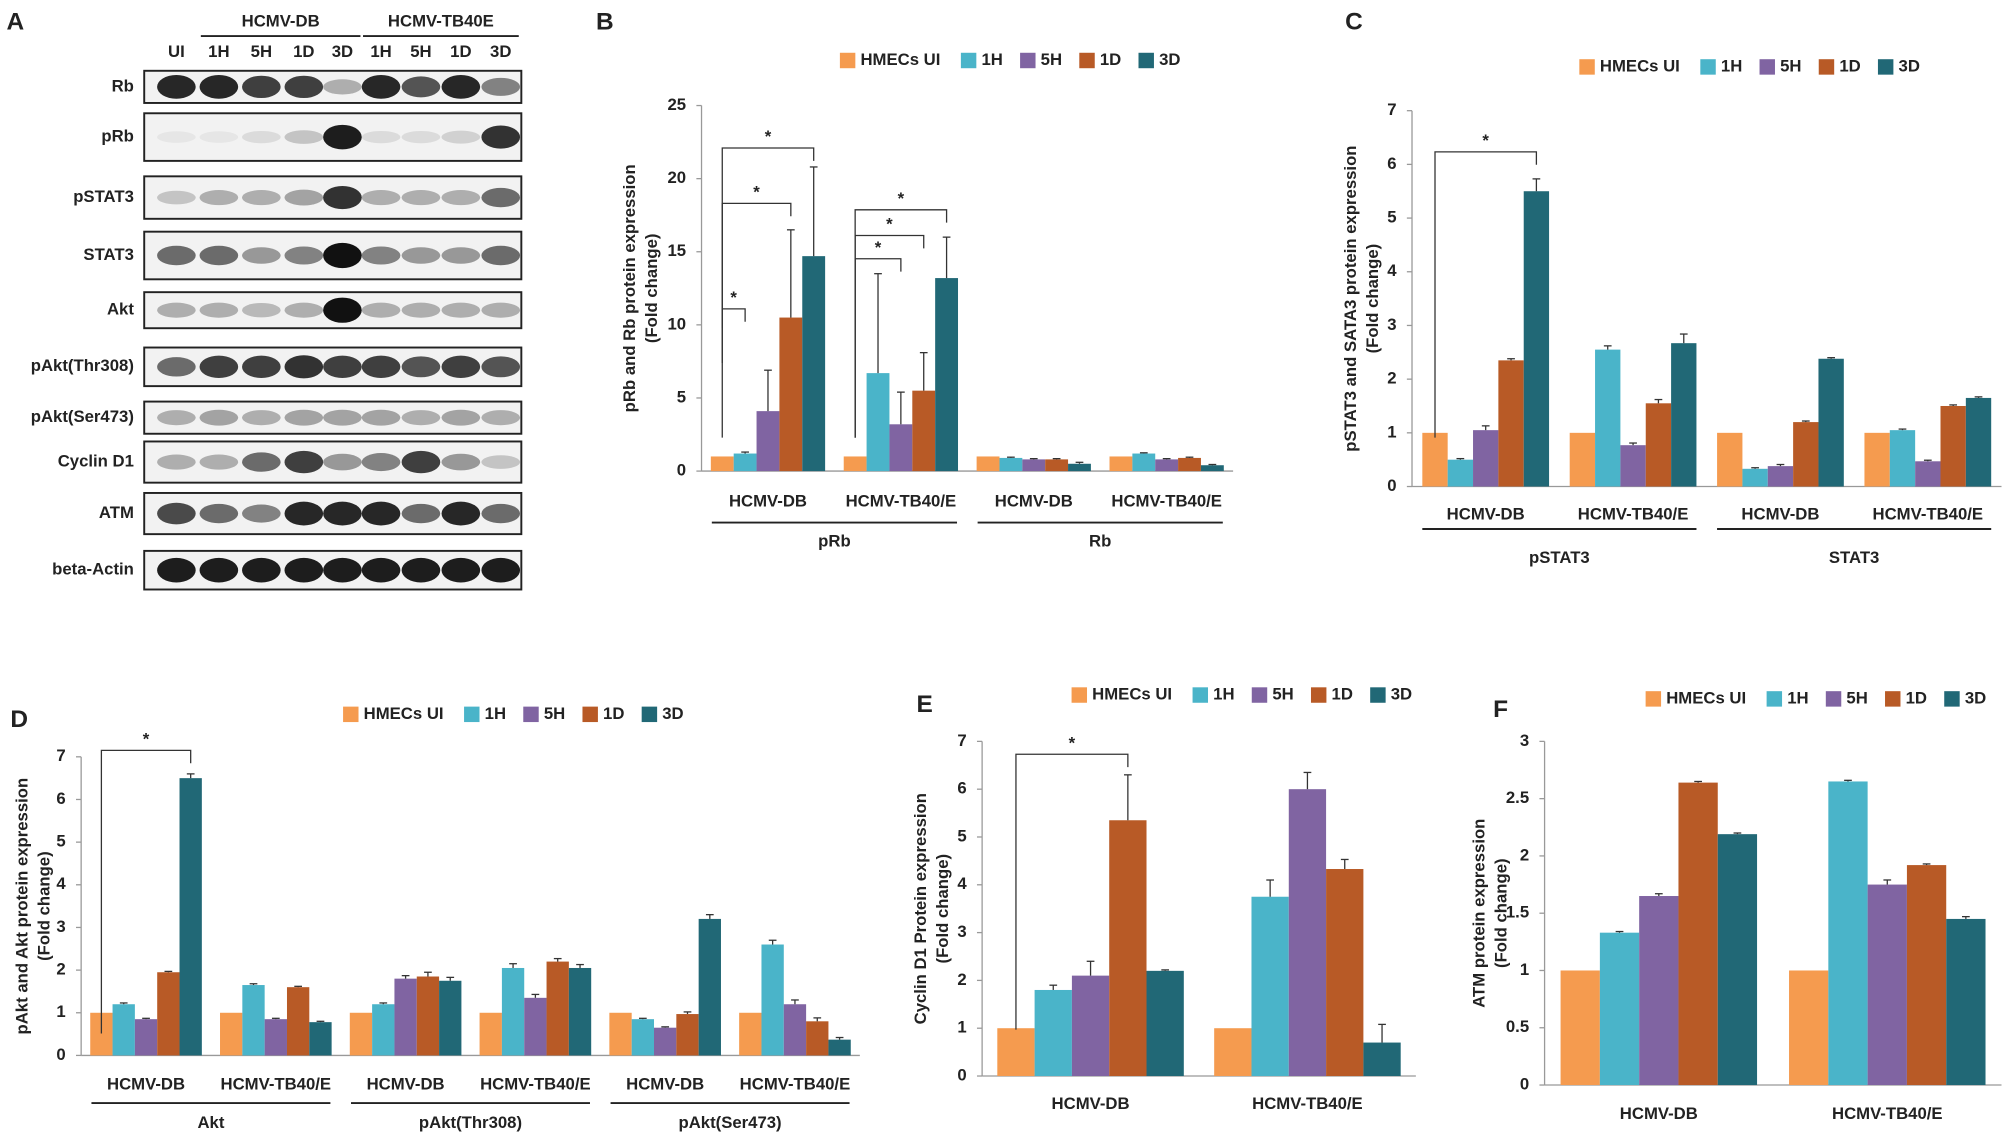 The width and height of the screenshot is (2008, 1136). I want to click on legend-label: 1D, so click(1110, 59).